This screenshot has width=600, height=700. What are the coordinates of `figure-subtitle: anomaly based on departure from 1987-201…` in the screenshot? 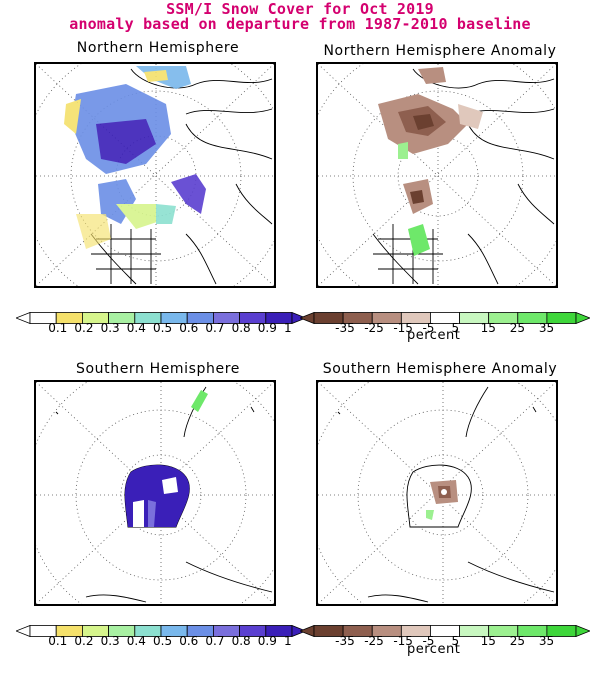 It's located at (300, 24).